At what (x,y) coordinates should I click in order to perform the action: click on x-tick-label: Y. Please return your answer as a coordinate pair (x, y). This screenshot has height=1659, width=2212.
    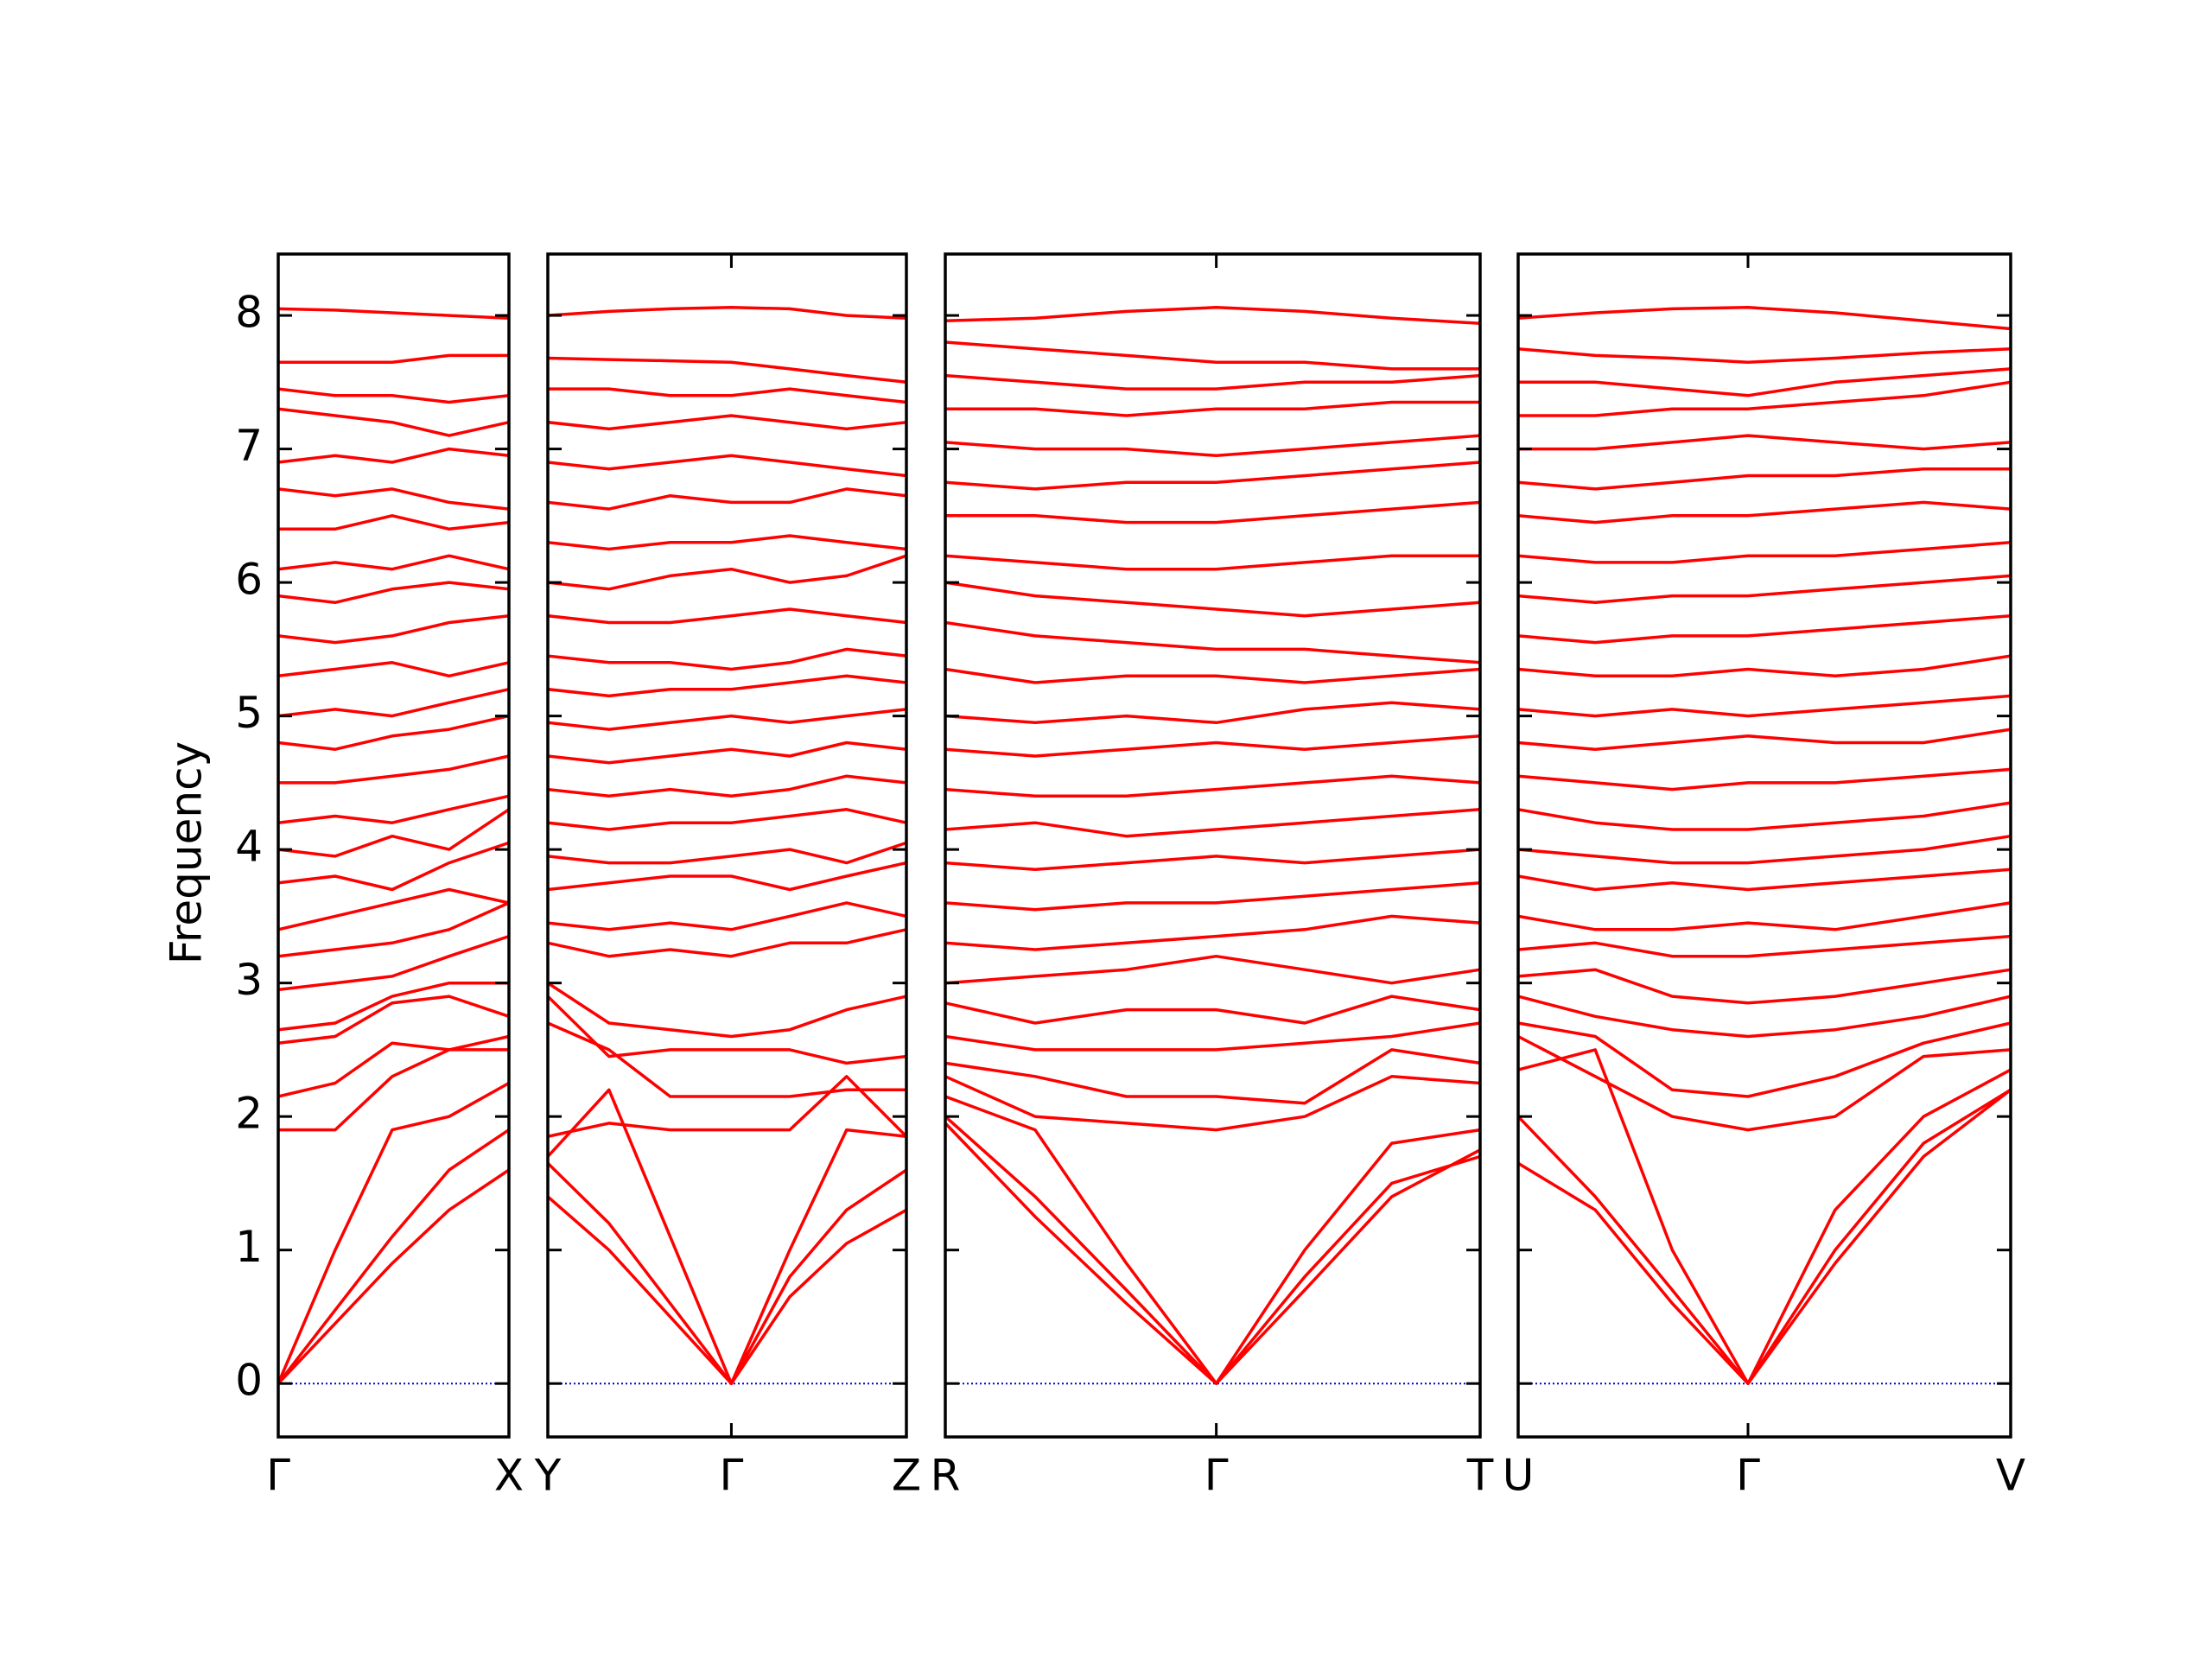
    Looking at the image, I should click on (548, 1476).